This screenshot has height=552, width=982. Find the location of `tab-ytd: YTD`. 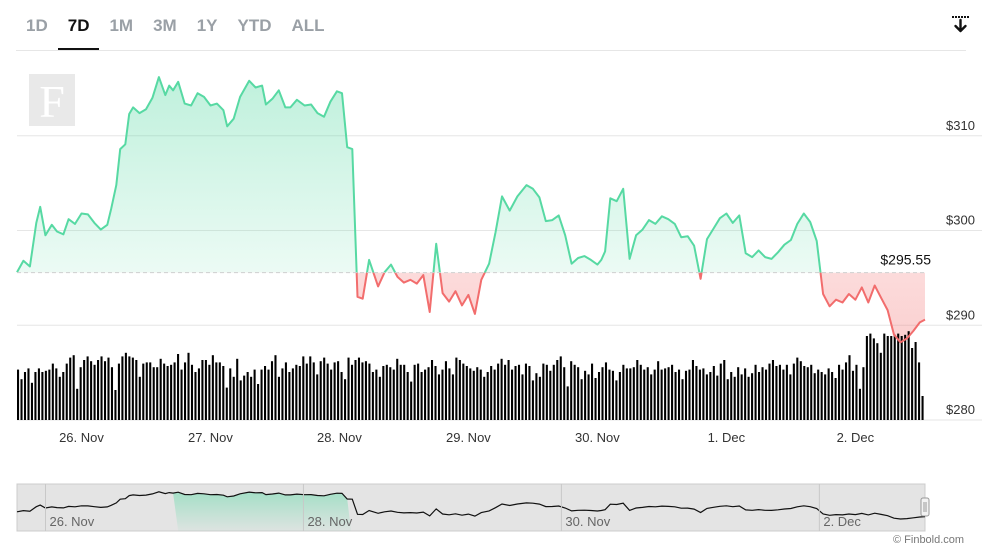

tab-ytd: YTD is located at coordinates (254, 25).